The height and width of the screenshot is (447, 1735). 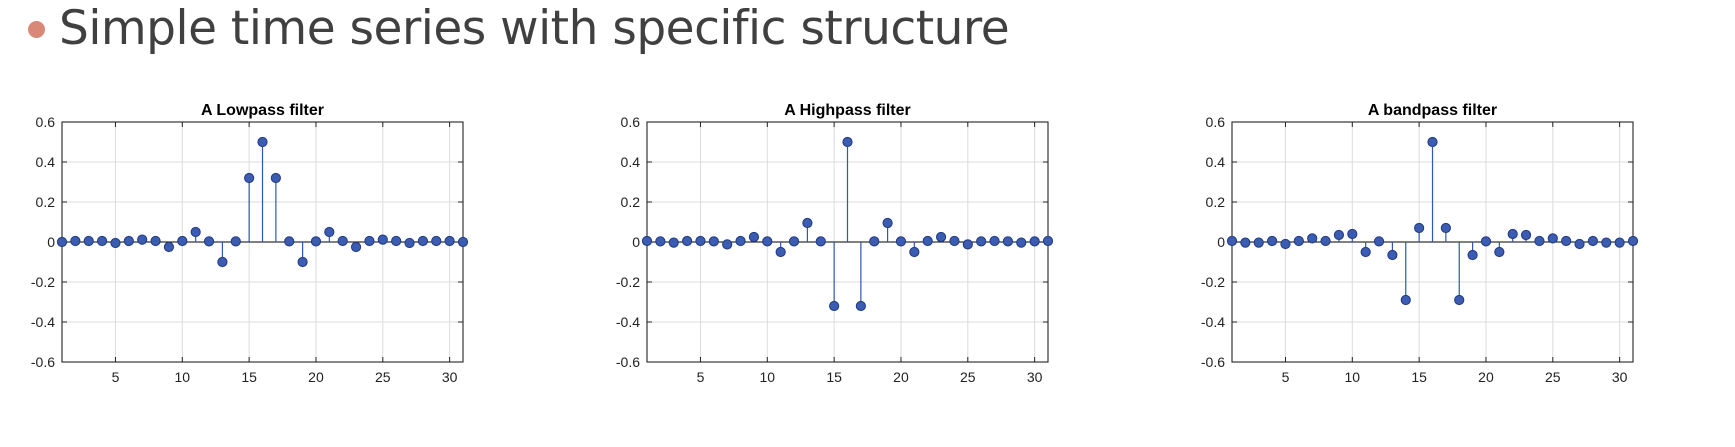 What do you see at coordinates (36, 29) in the screenshot?
I see `bullet-dot-icon` at bounding box center [36, 29].